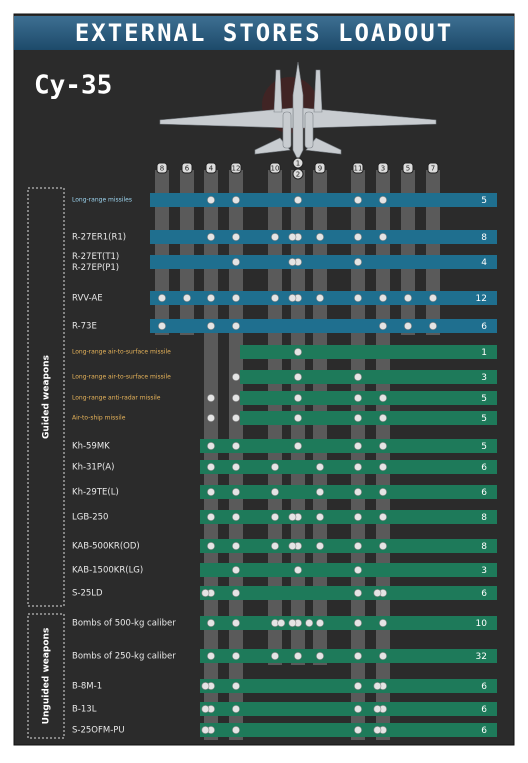  I want to click on title-bar, so click(264, 33).